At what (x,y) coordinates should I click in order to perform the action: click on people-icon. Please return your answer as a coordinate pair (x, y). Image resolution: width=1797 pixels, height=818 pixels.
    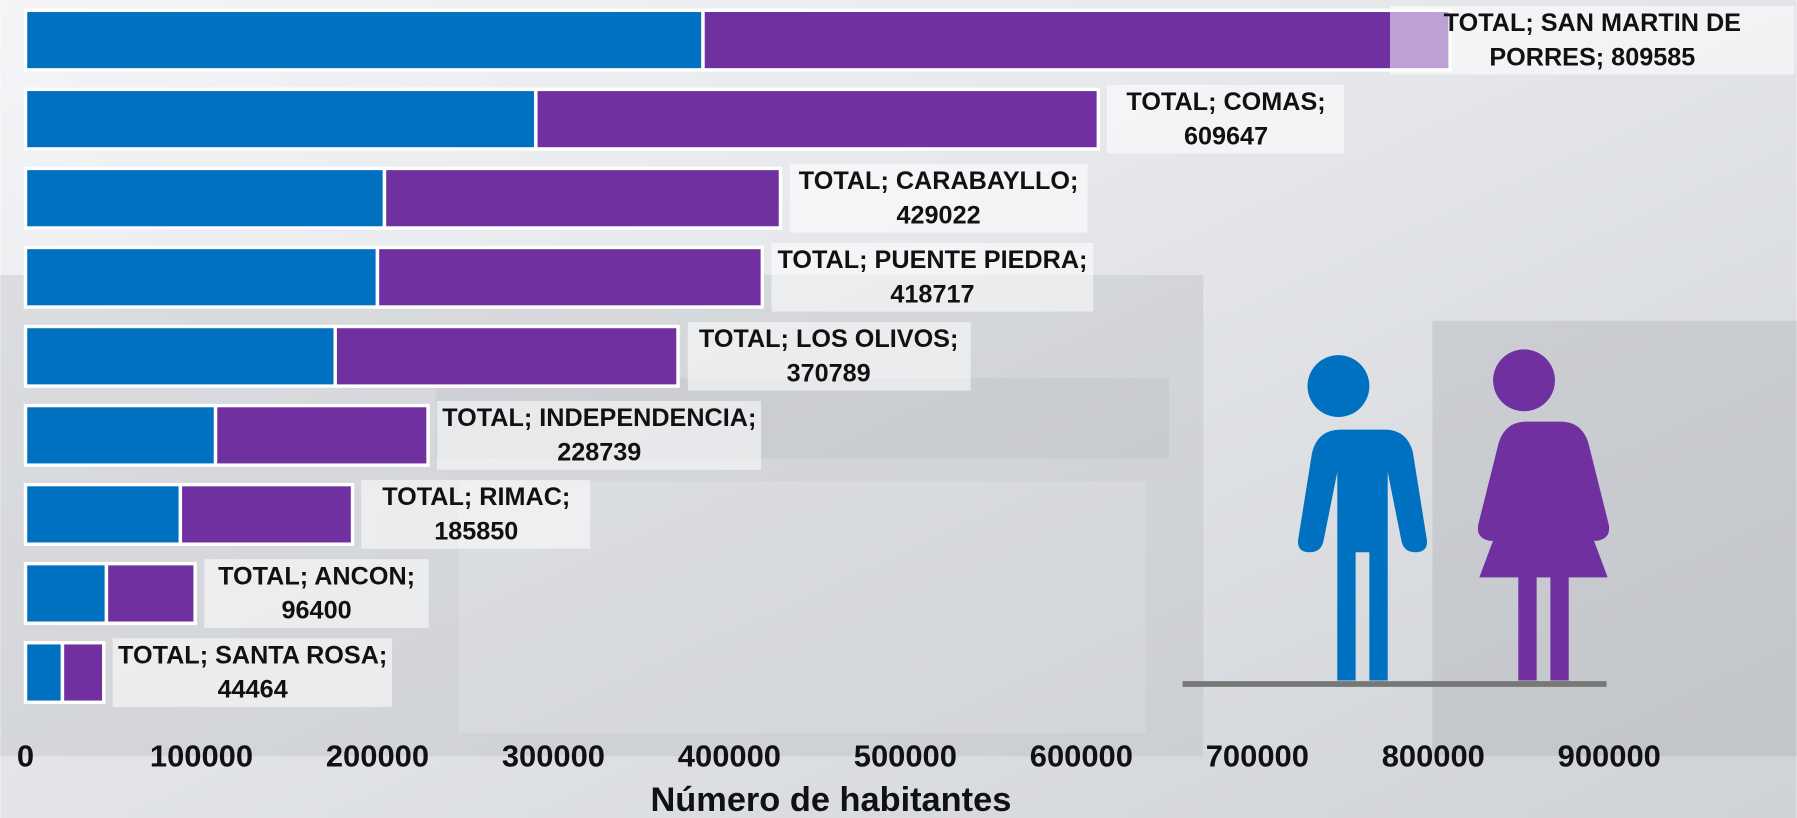
    Looking at the image, I should click on (1396, 518).